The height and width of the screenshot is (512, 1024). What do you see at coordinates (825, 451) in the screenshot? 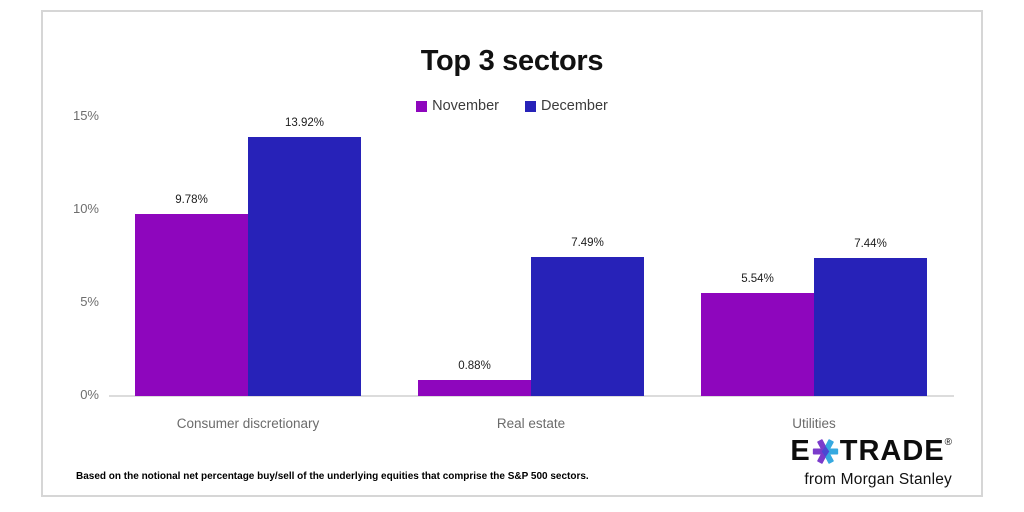
I see `etrade-asterisk-icon` at bounding box center [825, 451].